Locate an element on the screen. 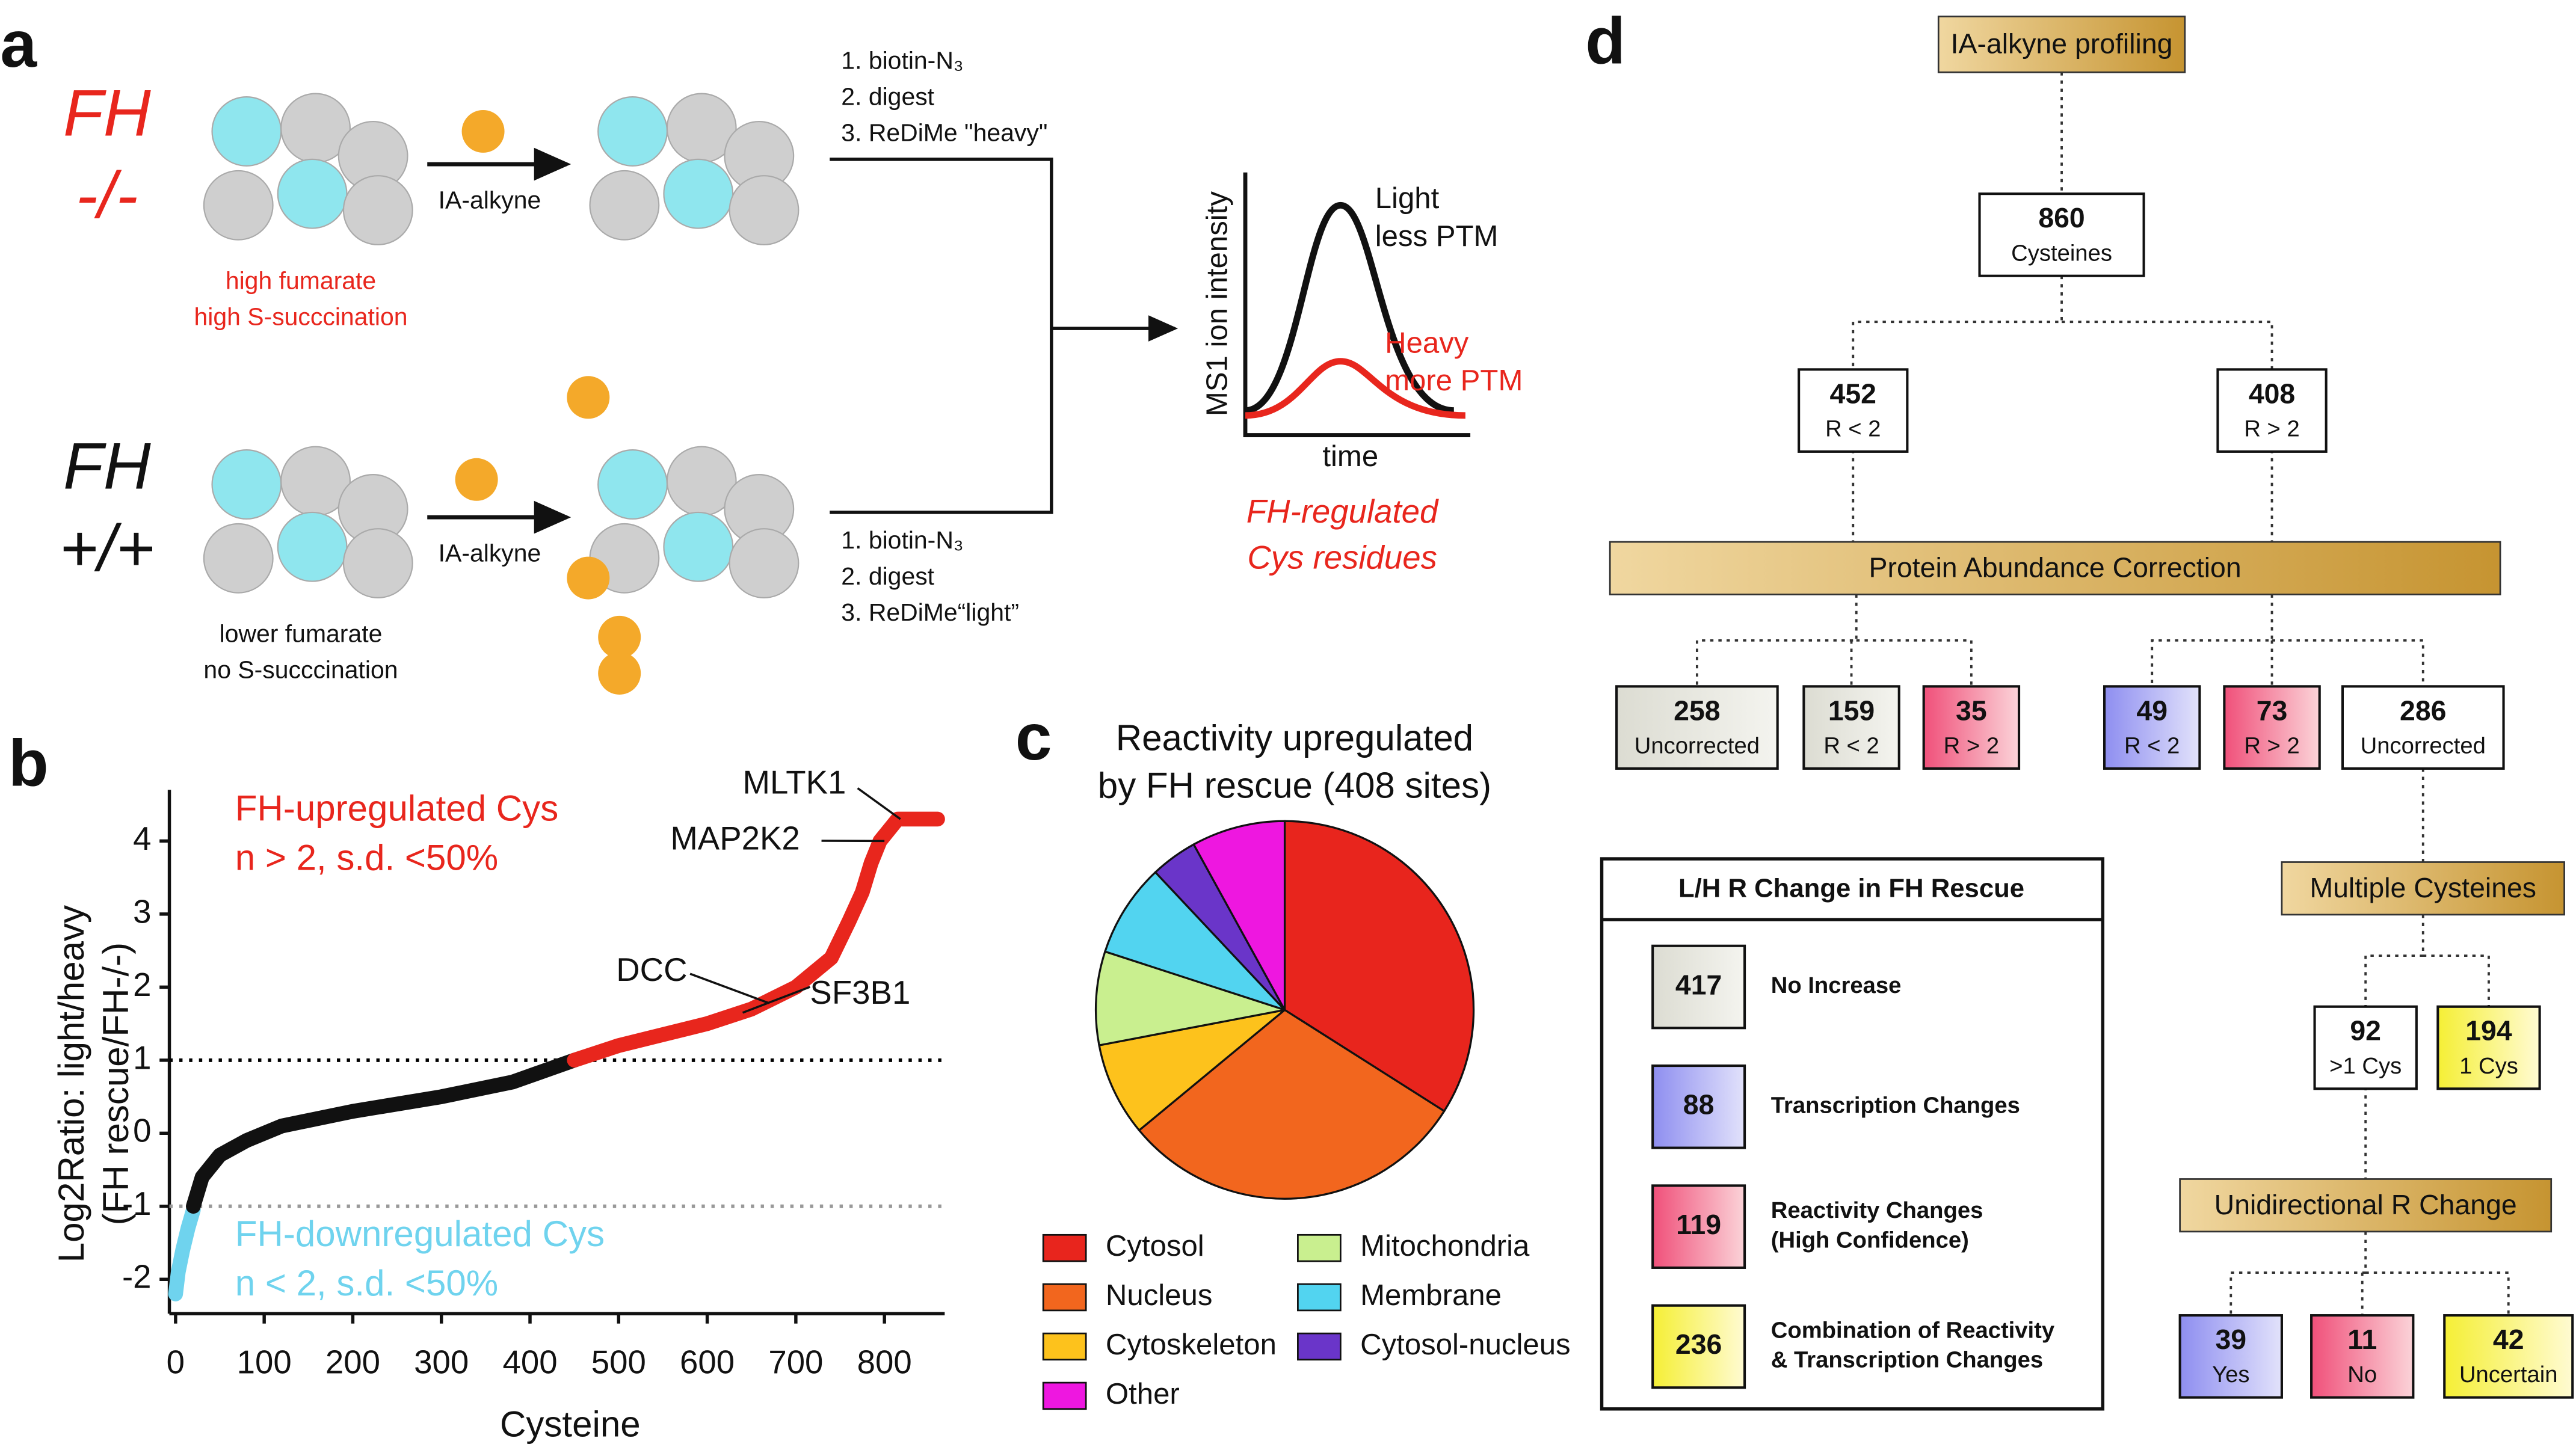  legend-label: Cytoskeleton is located at coordinates (1191, 1345).